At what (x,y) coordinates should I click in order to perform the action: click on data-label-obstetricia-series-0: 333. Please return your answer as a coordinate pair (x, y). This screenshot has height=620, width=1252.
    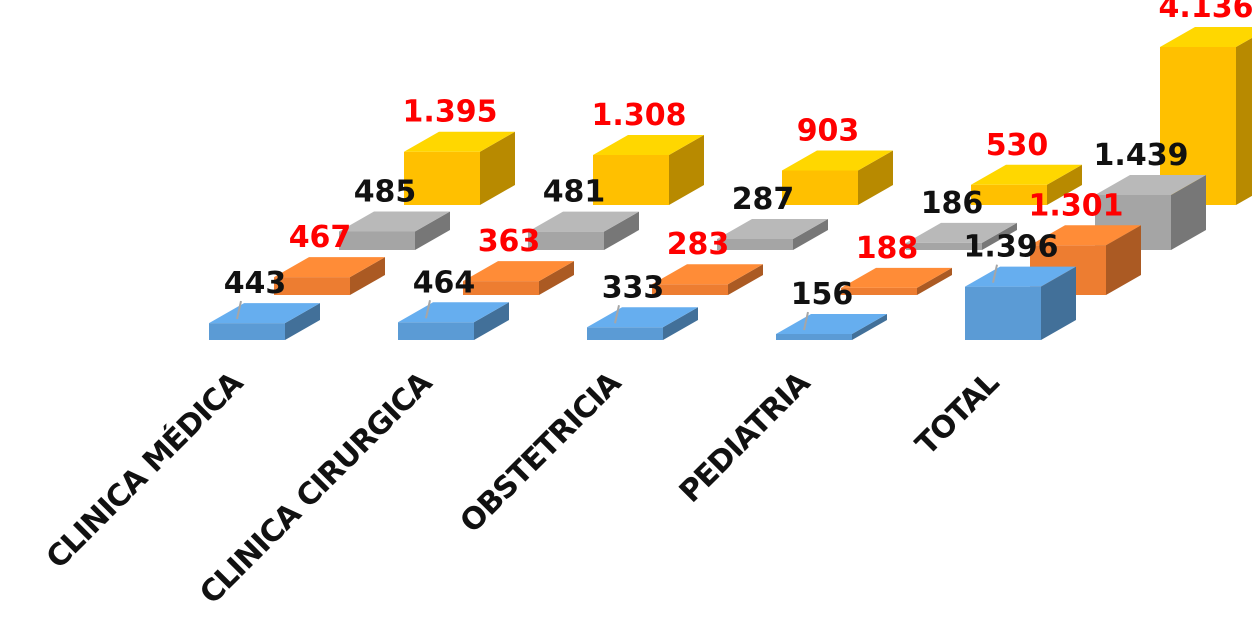
    Looking at the image, I should click on (633, 287).